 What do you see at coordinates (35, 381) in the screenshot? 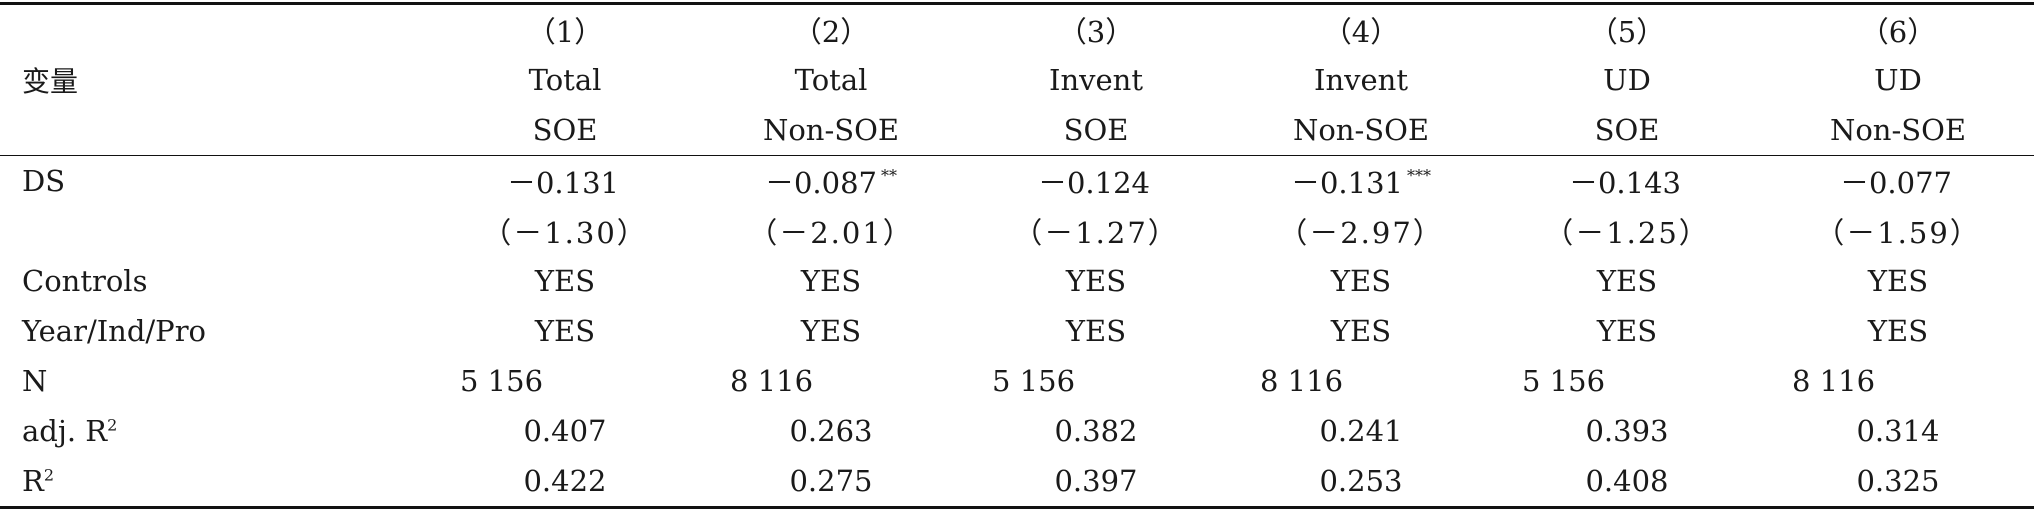
I see `row-label: N` at bounding box center [35, 381].